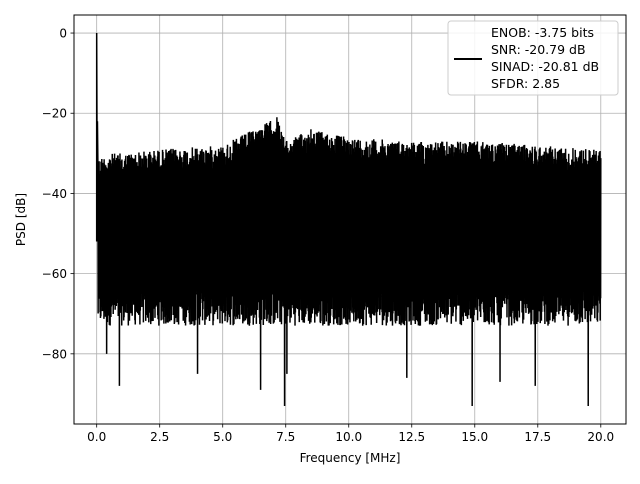  I want to click on legend-entry-sinad: SINAD: -20.81 dB, so click(545, 66).